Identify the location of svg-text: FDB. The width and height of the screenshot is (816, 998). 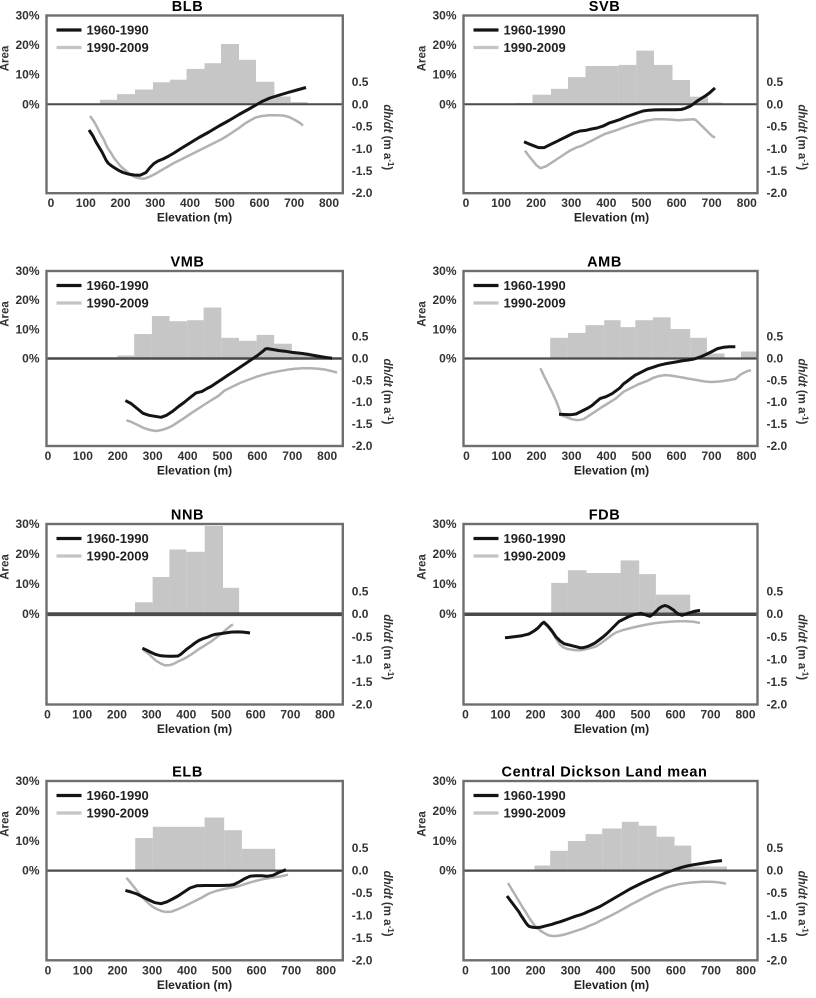
(605, 516).